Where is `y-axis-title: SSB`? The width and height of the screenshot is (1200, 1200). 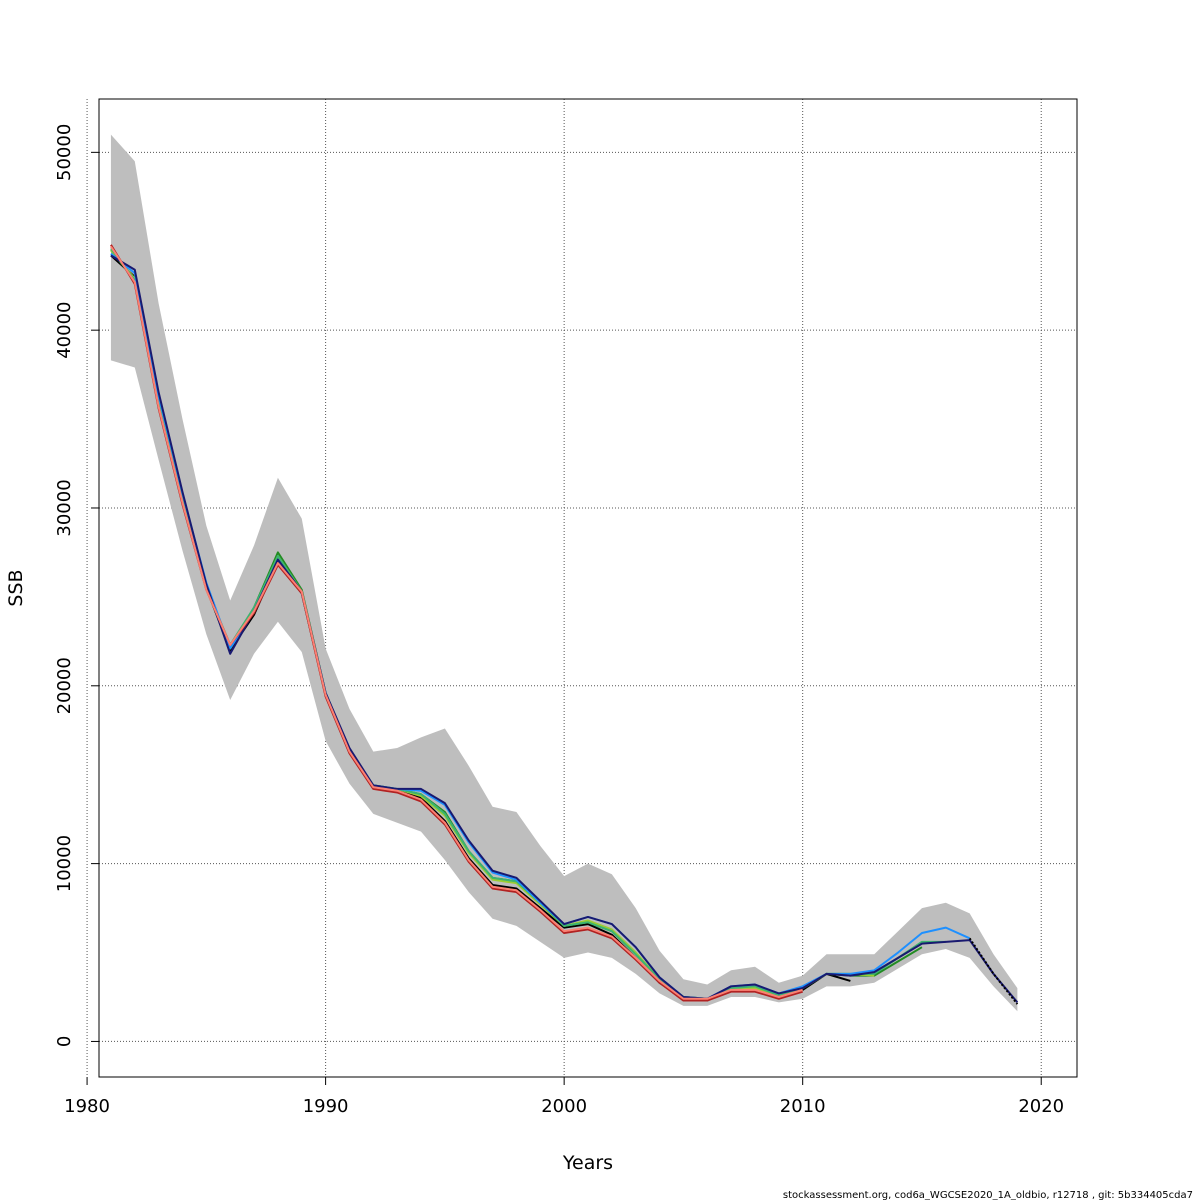 y-axis-title: SSB is located at coordinates (16, 587).